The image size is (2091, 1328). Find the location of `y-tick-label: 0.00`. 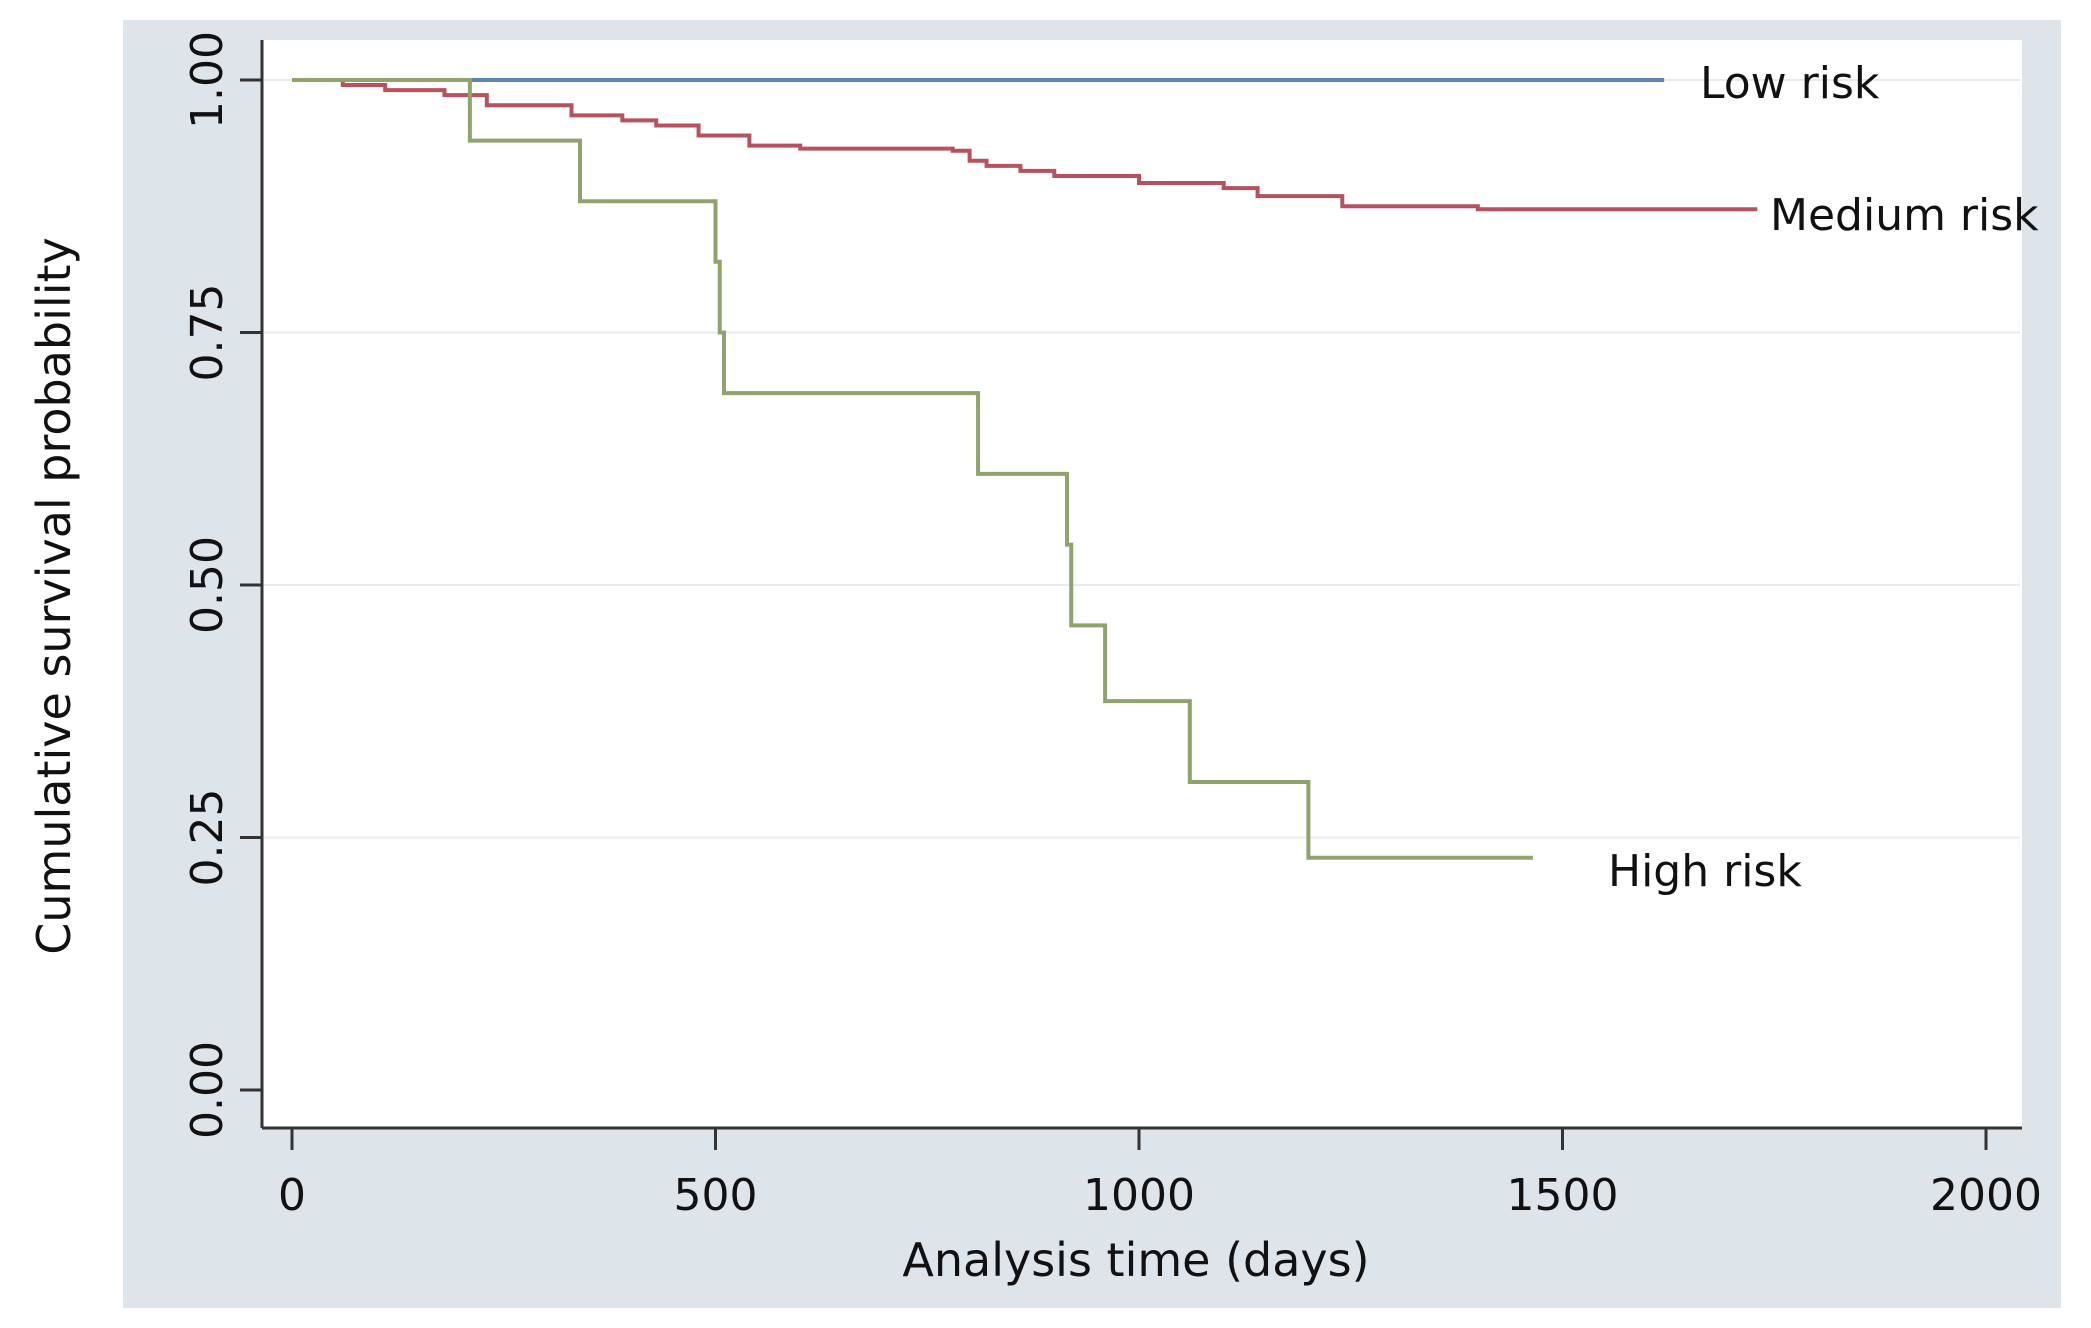

y-tick-label: 0.00 is located at coordinates (207, 1090).